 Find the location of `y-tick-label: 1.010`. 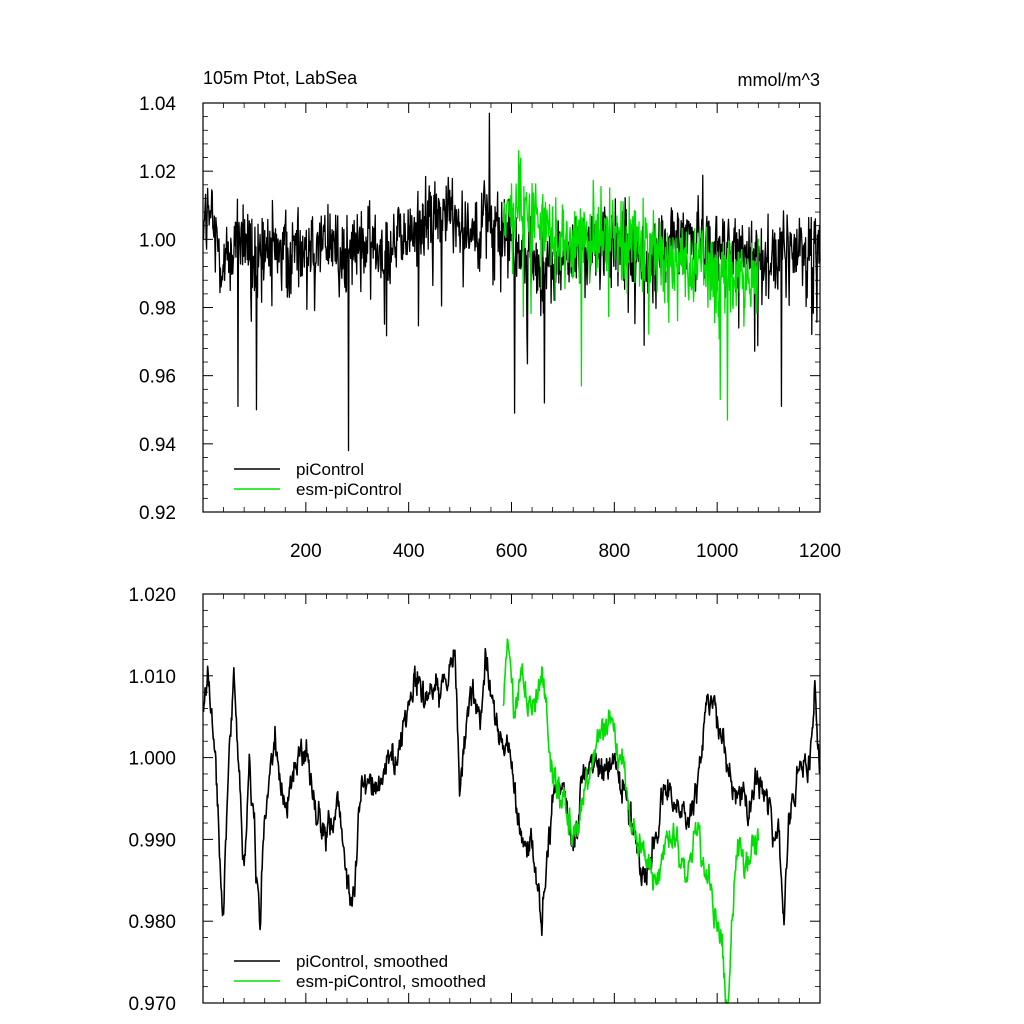

y-tick-label: 1.010 is located at coordinates (152, 677).